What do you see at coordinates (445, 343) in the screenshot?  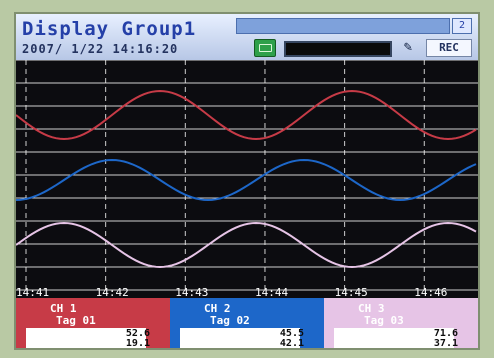 I see `channel-3-value-2: 37.1` at bounding box center [445, 343].